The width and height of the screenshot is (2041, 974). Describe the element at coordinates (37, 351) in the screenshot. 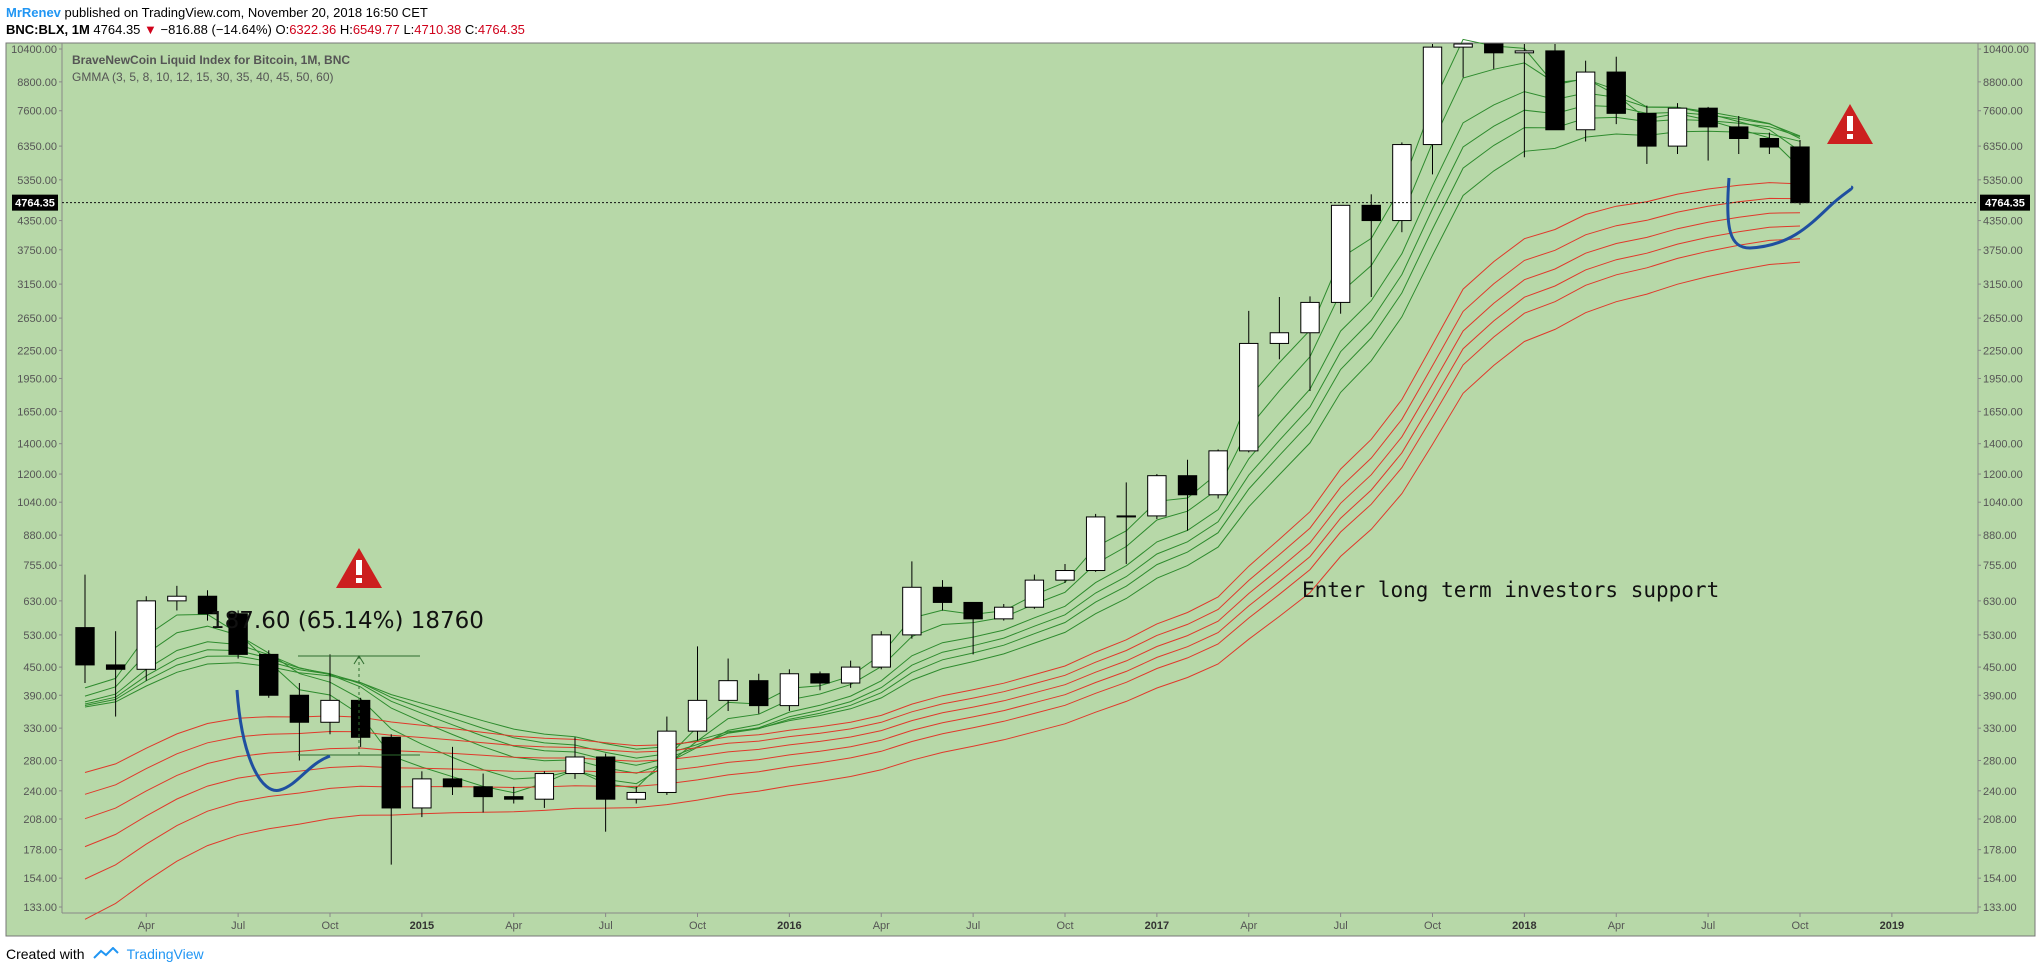

I see `y-tick-label-left: 2250.00` at that location.